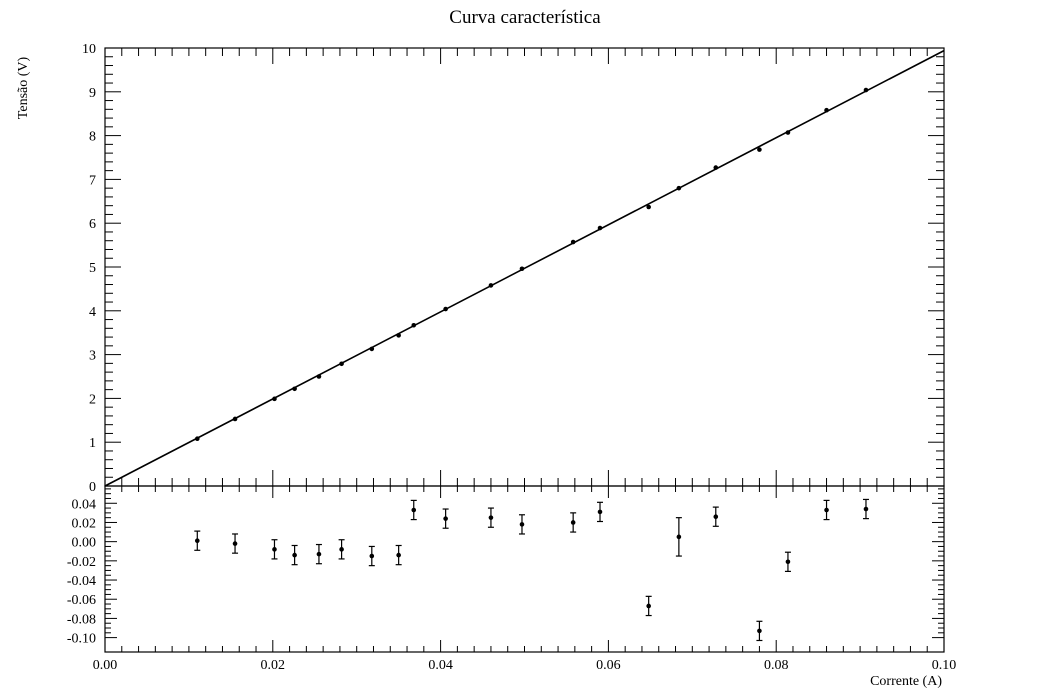 This screenshot has width=1050, height=700. Describe the element at coordinates (92, 268) in the screenshot. I see `y-tick-label: 5` at that location.